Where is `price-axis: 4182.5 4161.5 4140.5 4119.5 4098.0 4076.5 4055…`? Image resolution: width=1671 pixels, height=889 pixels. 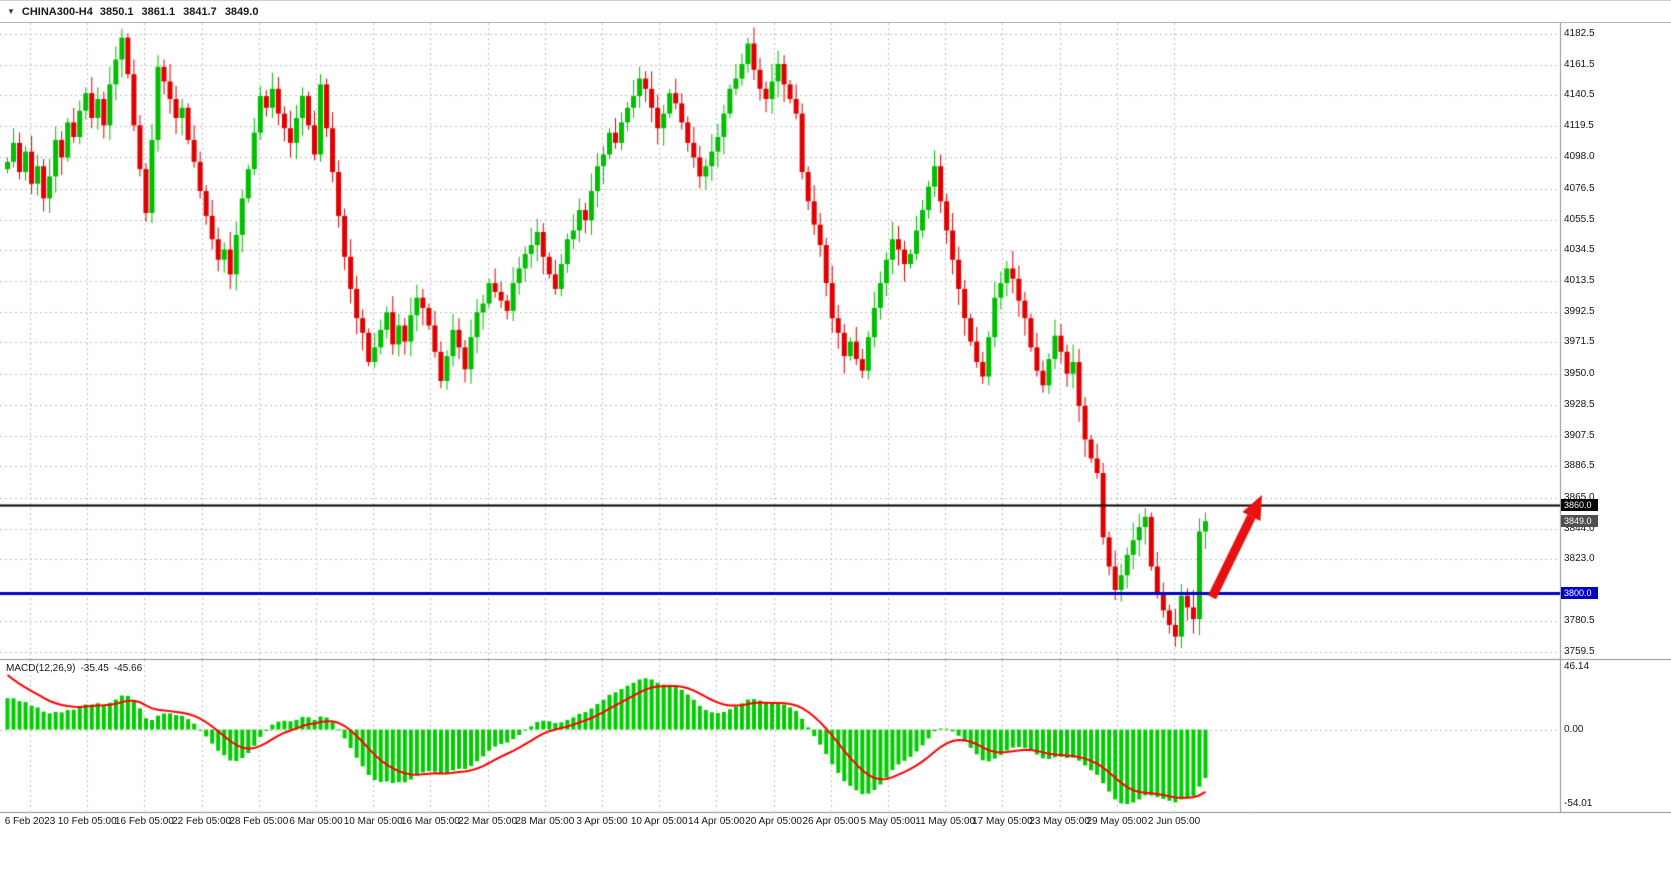 price-axis: 4182.5 4161.5 4140.5 4119.5 4098.0 4076.5 4055… is located at coordinates (1615, 341).